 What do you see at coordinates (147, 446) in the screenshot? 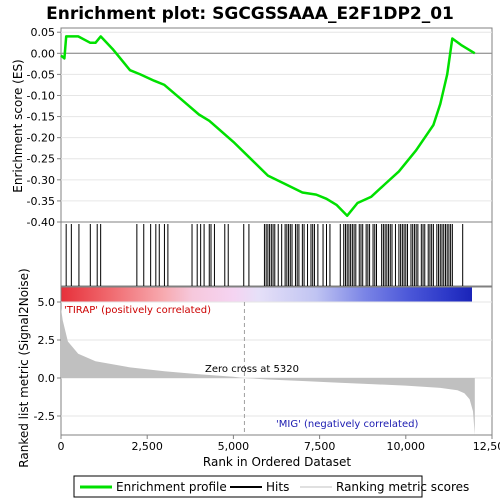
I see `x-tick-label: 2,500` at bounding box center [147, 446].